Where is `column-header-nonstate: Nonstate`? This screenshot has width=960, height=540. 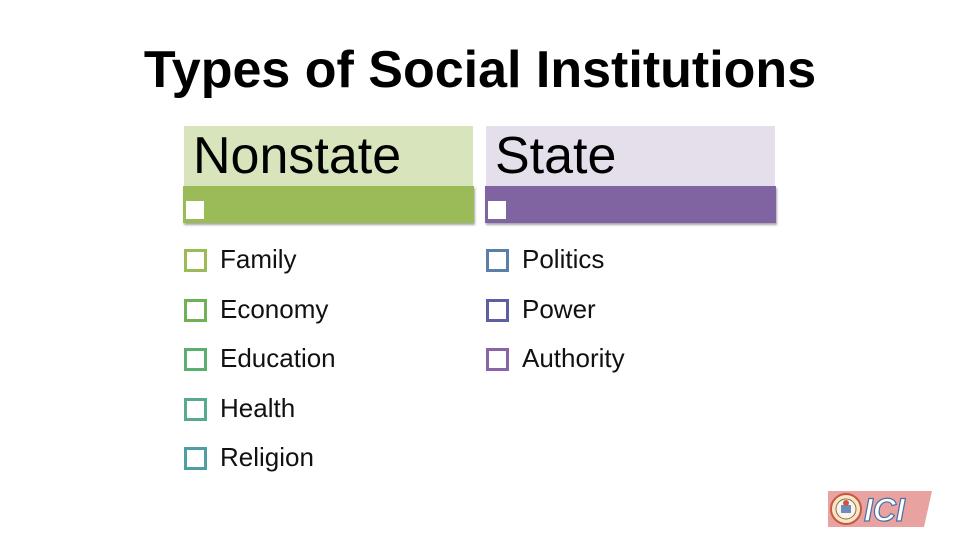
column-header-nonstate: Nonstate is located at coordinates (328, 156).